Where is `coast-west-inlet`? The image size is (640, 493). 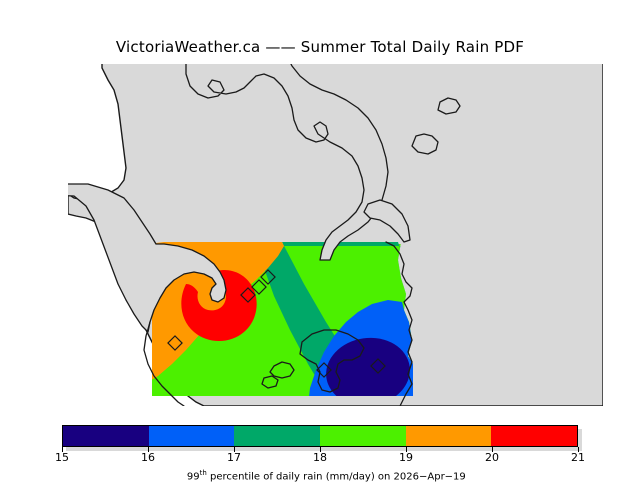
coast-west-inlet is located at coordinates (147, 258).